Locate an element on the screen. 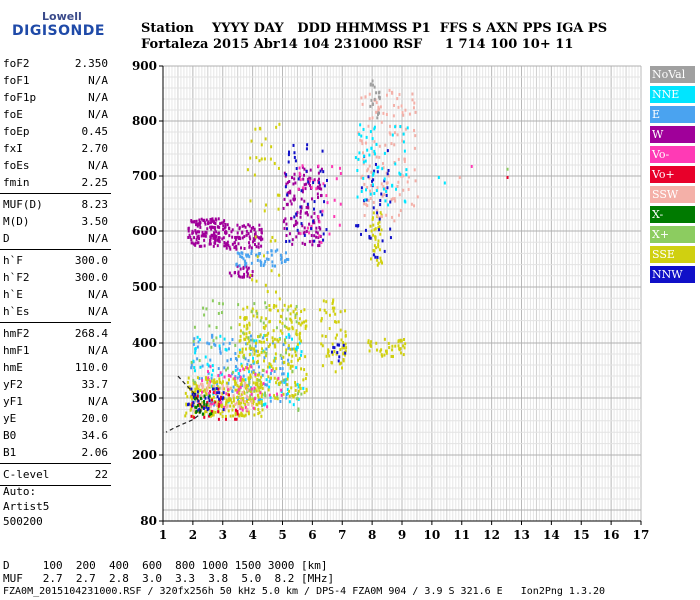  param-value: 2.350 is located at coordinates (91, 63).